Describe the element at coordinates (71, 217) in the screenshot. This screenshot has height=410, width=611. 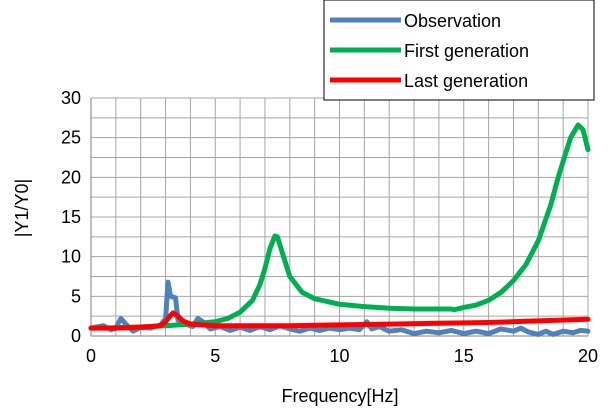
I see `y-tick-label: 15` at that location.